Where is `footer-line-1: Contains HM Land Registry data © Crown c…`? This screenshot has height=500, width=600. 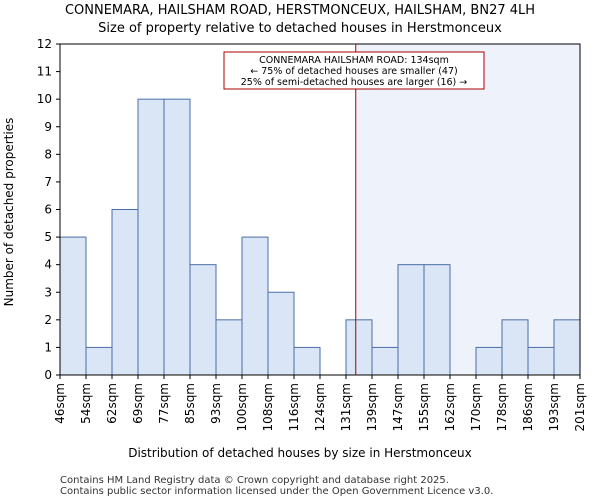 footer-line-1: Contains HM Land Registry data © Crown c… is located at coordinates (254, 480).